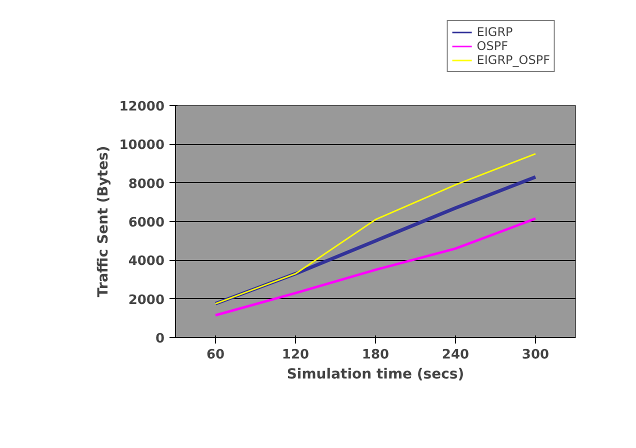  Describe the element at coordinates (376, 355) in the screenshot. I see `x-tick-label: 180` at that location.